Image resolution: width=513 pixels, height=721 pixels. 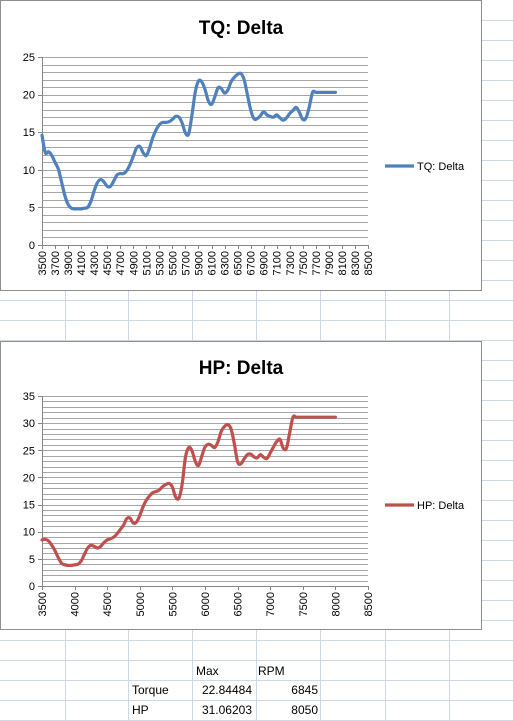 What do you see at coordinates (29, 492) in the screenshot?
I see `hp-y-tick-labels: 0 5 10 15 20 25 30 35` at bounding box center [29, 492].